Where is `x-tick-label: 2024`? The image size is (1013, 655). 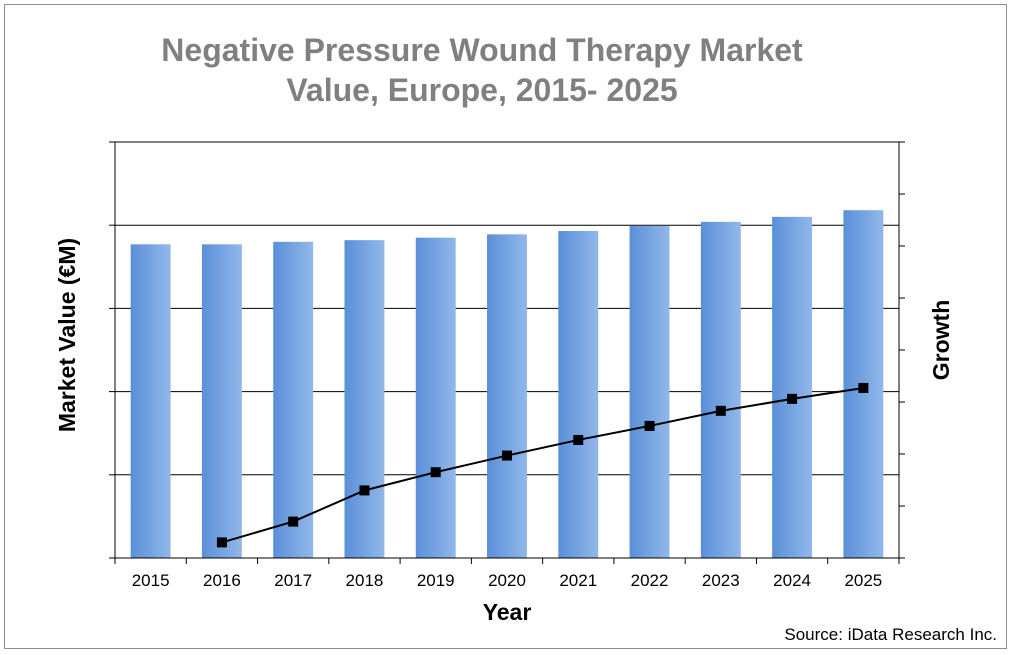
x-tick-label: 2024 is located at coordinates (792, 580).